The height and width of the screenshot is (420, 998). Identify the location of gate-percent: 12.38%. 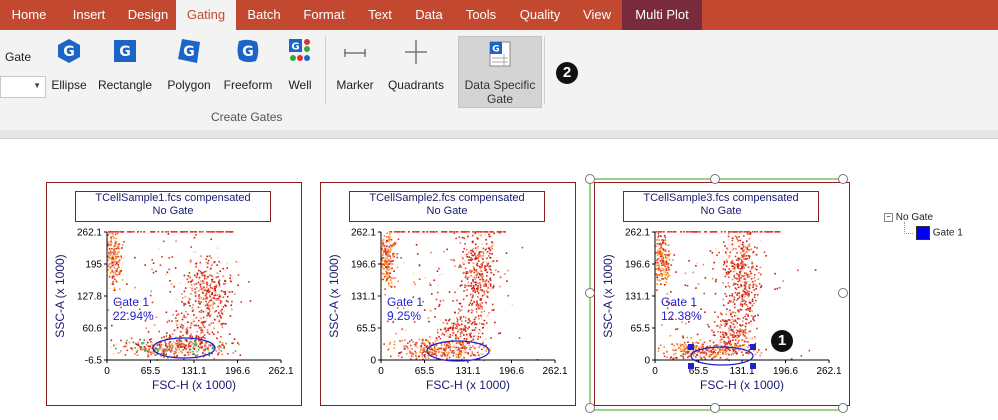
(681, 316).